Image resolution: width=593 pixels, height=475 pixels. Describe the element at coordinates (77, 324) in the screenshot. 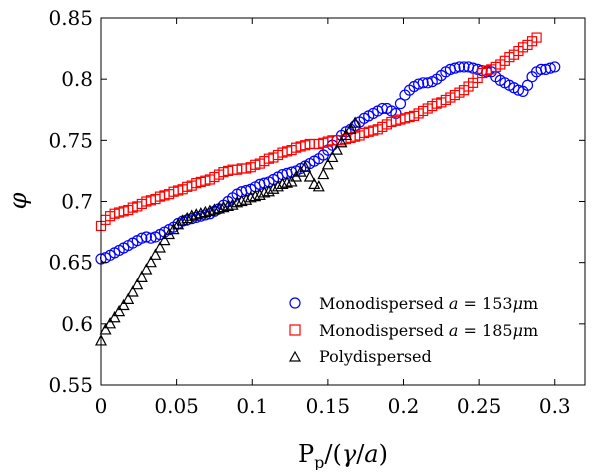

I see `y-tick-label: 0.6` at that location.